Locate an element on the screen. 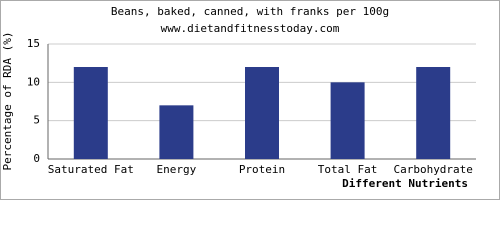  y-tick-label: 5 is located at coordinates (36, 120).